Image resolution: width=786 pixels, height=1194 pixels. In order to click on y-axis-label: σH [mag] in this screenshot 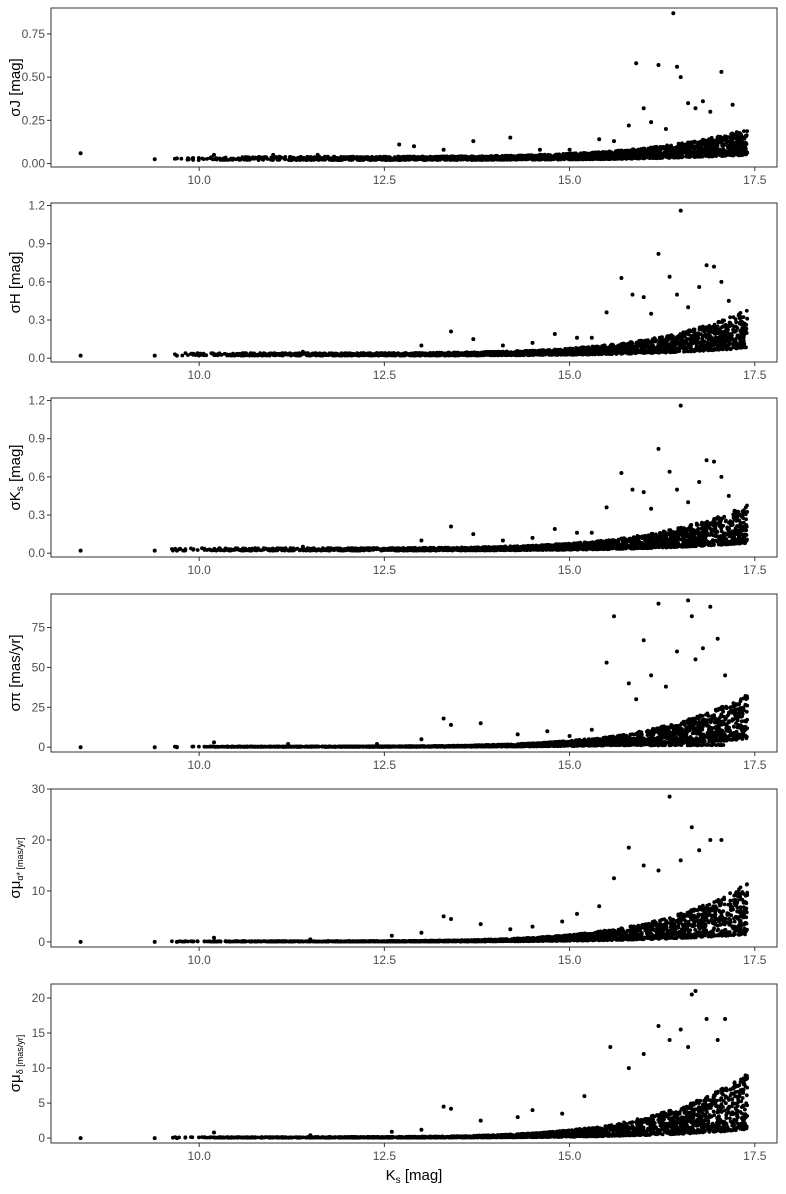, I will do `click(15, 283)`.